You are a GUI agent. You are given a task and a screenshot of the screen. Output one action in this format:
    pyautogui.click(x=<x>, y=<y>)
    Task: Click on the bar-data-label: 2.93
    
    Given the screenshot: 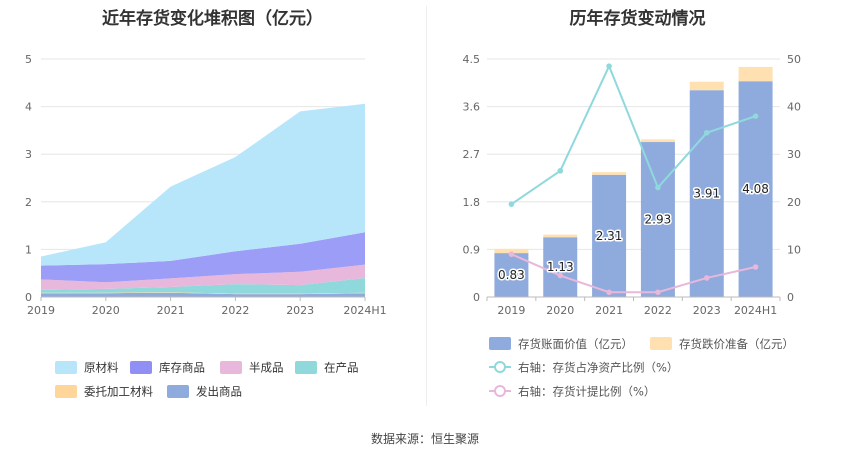 What is the action you would take?
    pyautogui.click(x=658, y=220)
    